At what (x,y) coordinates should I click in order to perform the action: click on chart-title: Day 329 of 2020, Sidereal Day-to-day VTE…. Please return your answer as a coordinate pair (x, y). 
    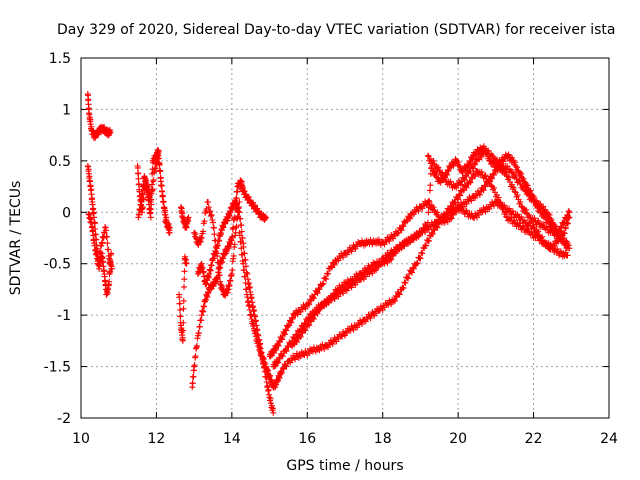
    Looking at the image, I should click on (336, 30).